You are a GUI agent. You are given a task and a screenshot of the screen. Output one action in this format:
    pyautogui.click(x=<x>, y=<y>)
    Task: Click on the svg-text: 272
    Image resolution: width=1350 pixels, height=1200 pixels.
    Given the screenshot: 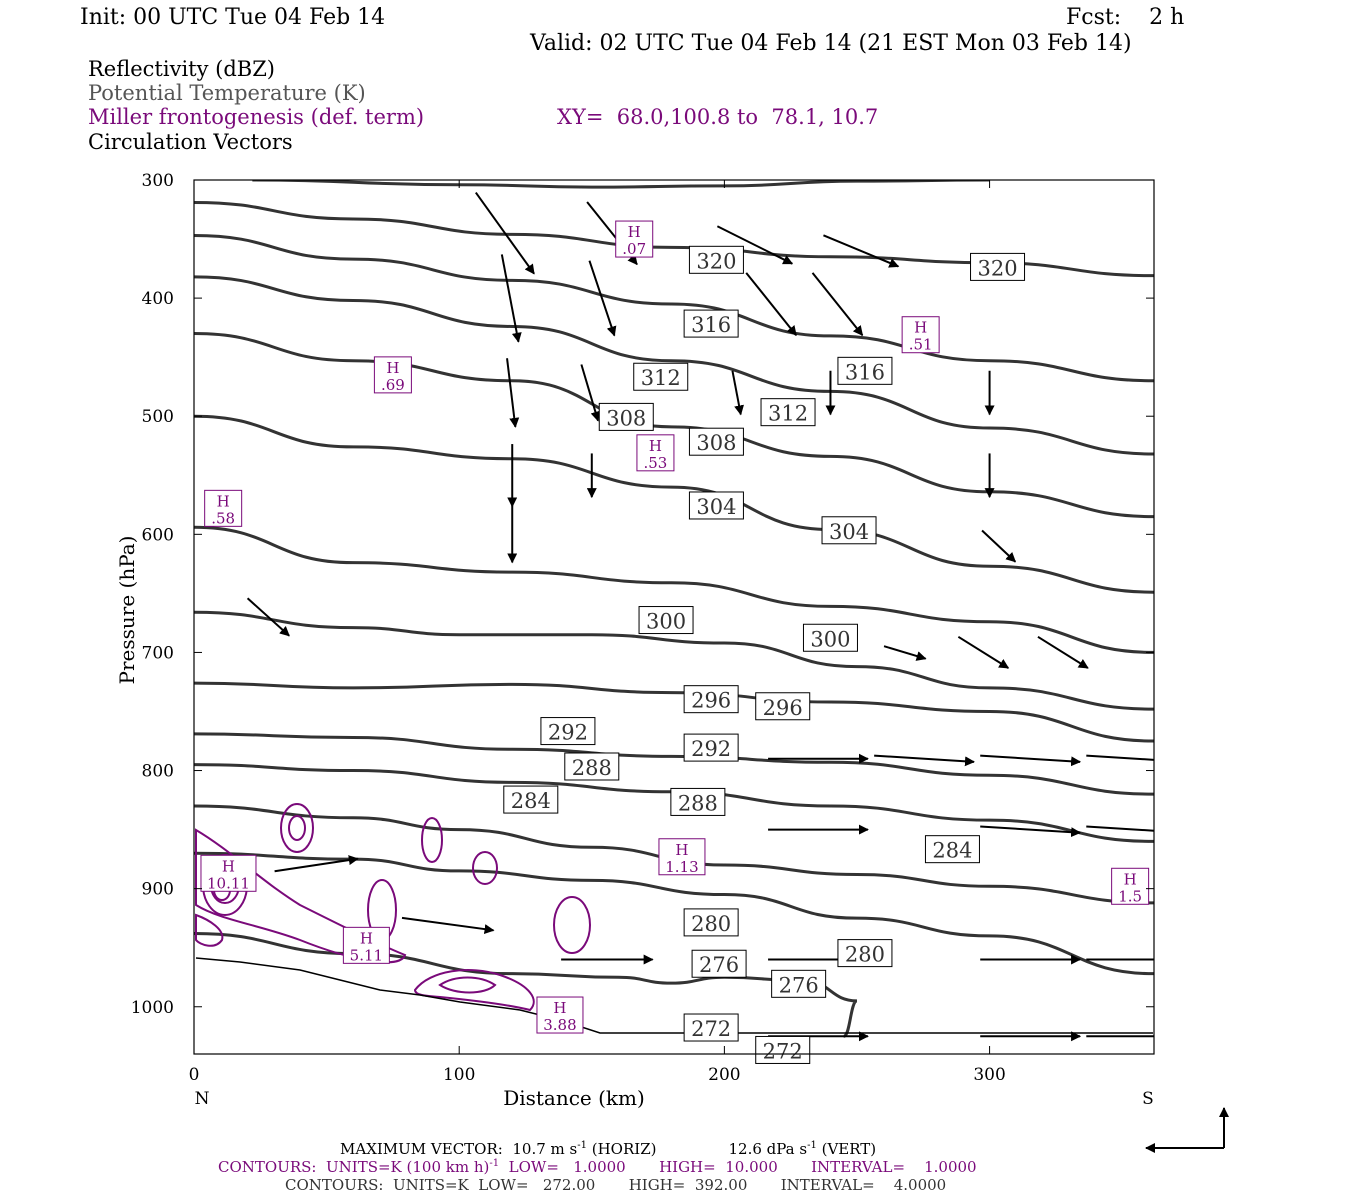 What is the action you would take?
    pyautogui.click(x=711, y=1029)
    